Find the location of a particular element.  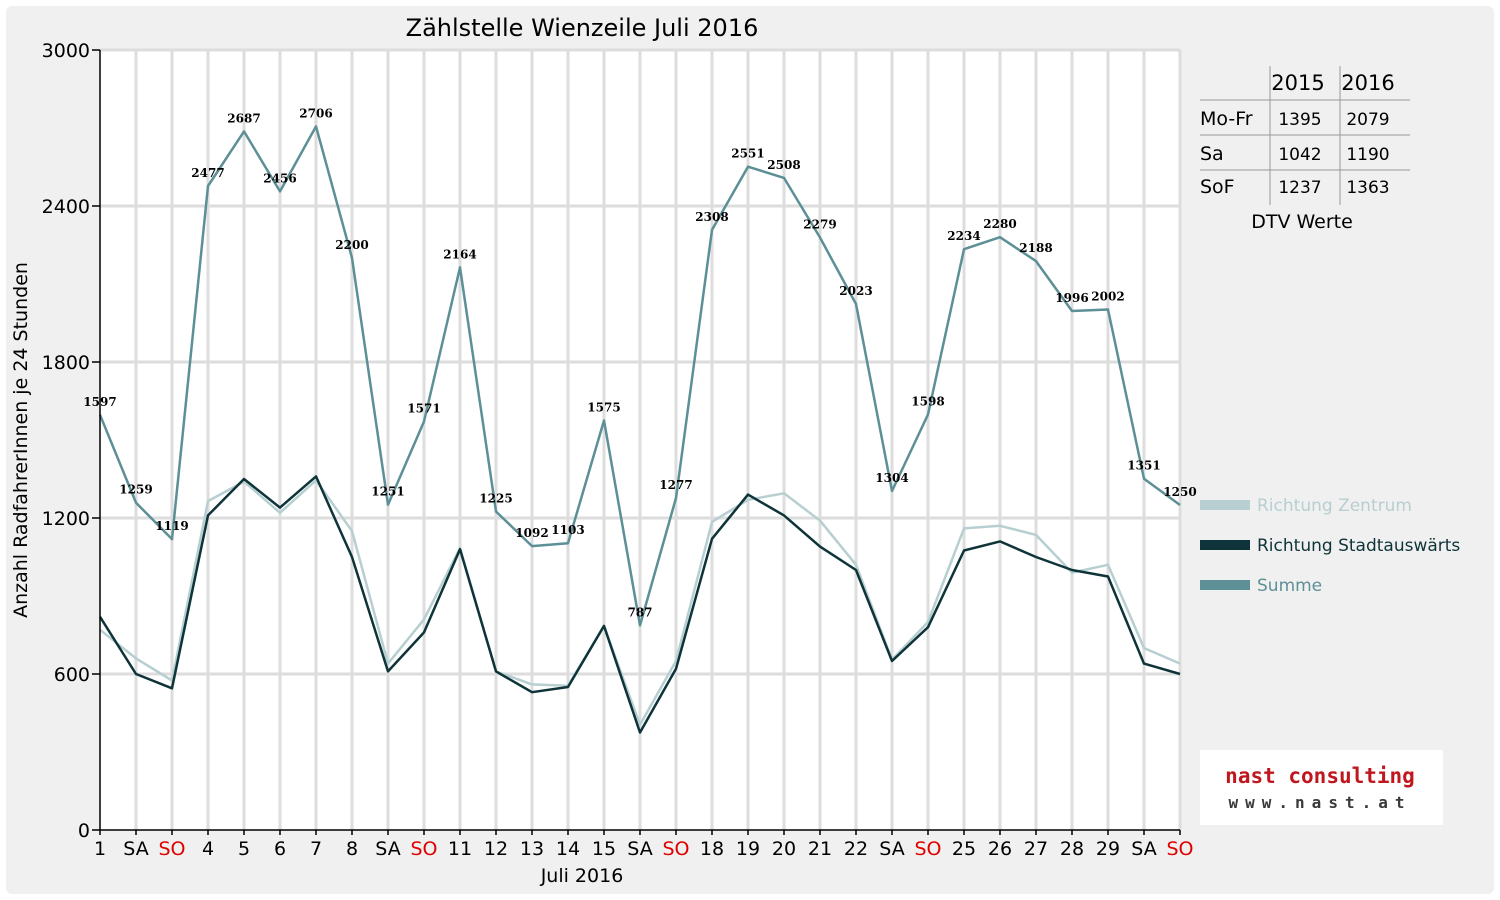

logo: nast consulting www.nast.at is located at coordinates (1321, 787).